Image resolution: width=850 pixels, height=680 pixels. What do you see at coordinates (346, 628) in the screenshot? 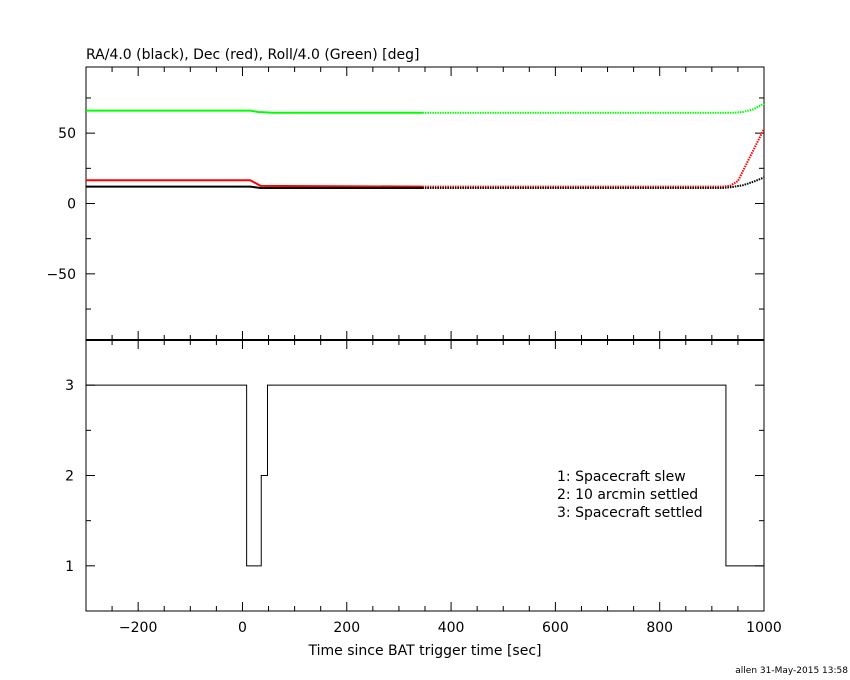
I see `x-tick-label: 200` at bounding box center [346, 628].